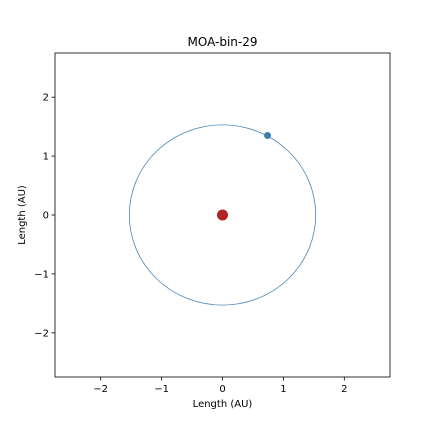 The height and width of the screenshot is (432, 432). I want to click on y-tick-label: 1, so click(46, 157).